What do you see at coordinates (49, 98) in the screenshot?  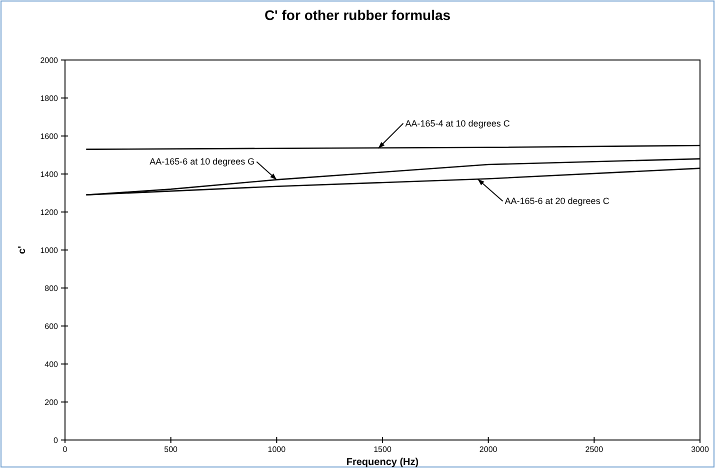 I see `y-tick-label: 1800` at bounding box center [49, 98].